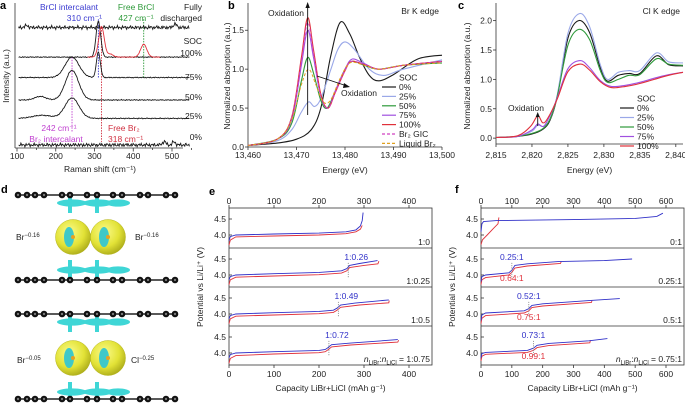 The image size is (685, 407). I want to click on x-tick-label-c: 2,835, so click(640, 155).